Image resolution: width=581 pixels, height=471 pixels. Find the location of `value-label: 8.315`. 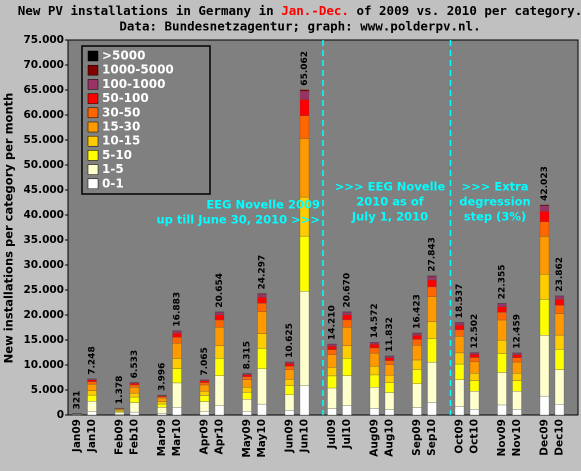

value-label: 8.315 is located at coordinates (248, 355).